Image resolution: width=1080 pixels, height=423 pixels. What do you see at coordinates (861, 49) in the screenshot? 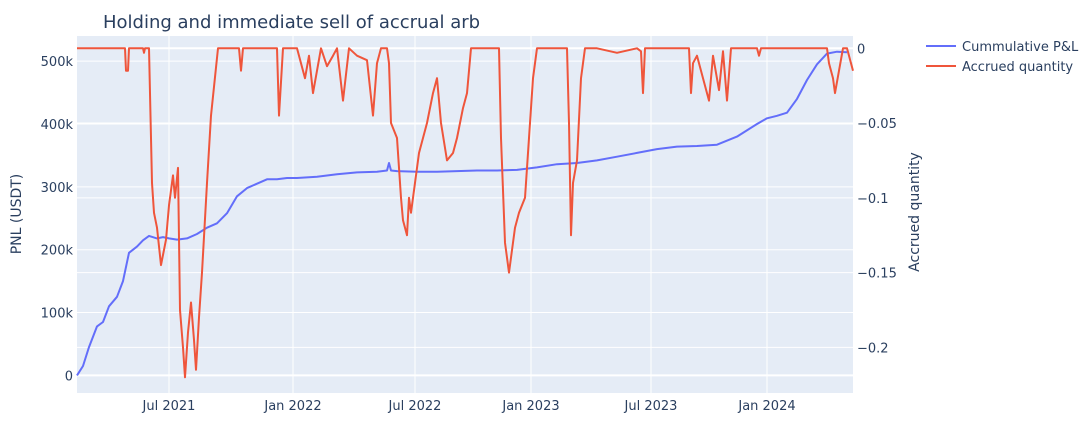
I see `y2-tick-label: 0` at bounding box center [861, 49].